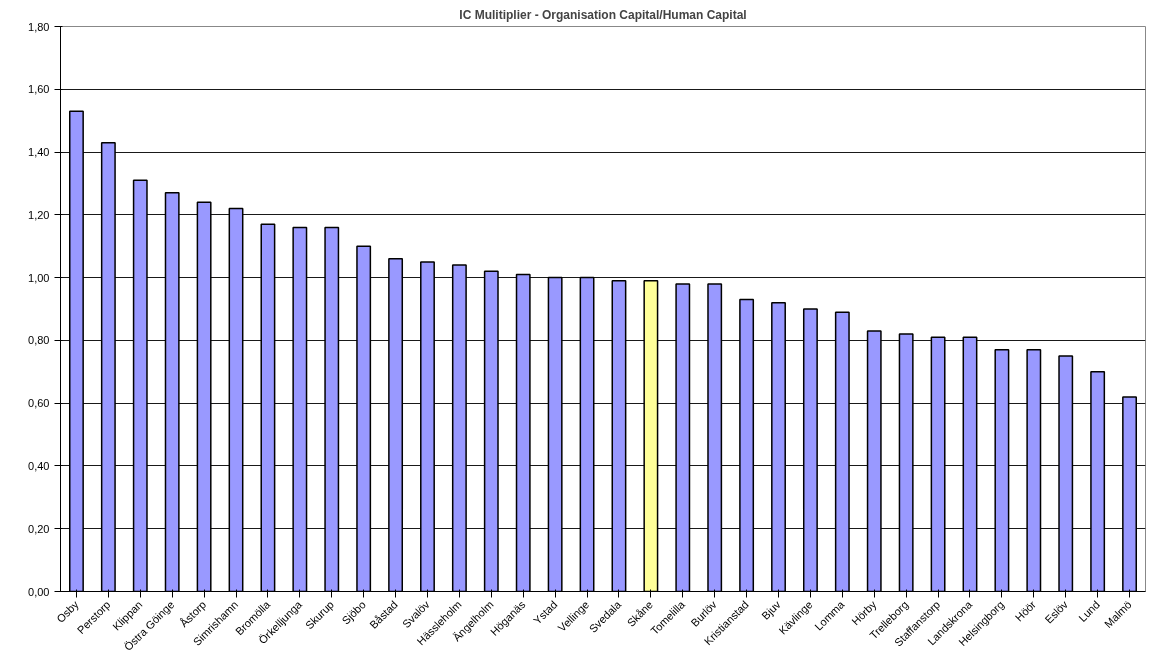  What do you see at coordinates (39, 26) in the screenshot?
I see `y-tick-label: 1,80` at bounding box center [39, 26].